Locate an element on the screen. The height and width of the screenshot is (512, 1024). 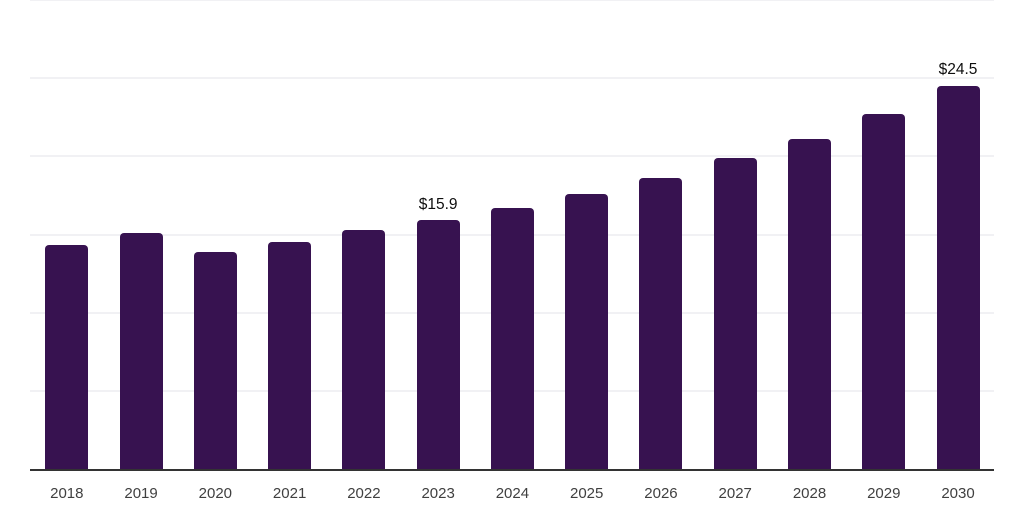
data-label-2030: $24.5 is located at coordinates (958, 70).